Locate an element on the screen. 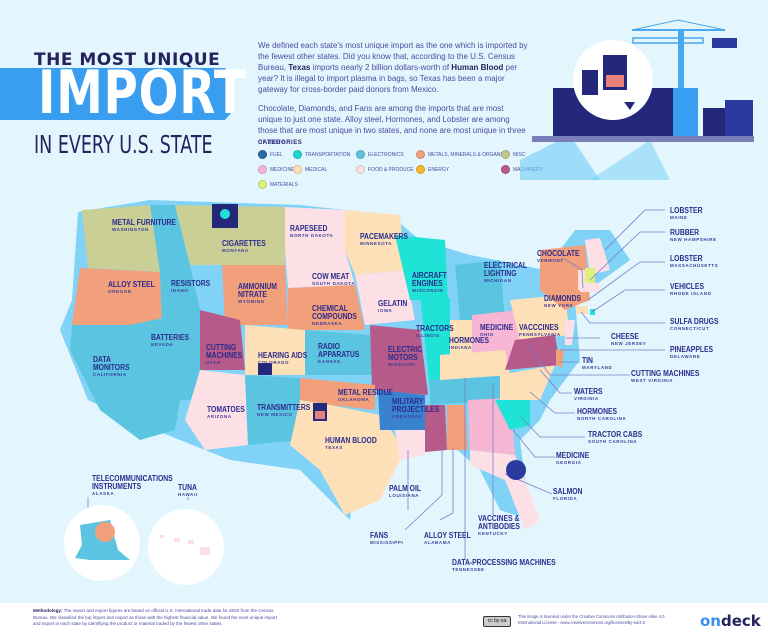  state-north-carolina is located at coordinates (527, 382).